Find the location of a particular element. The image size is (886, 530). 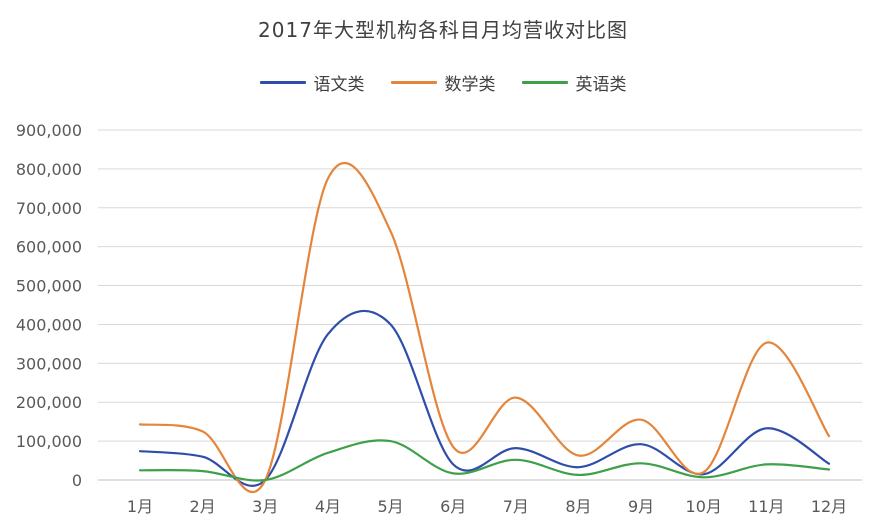

legend-swatch-math is located at coordinates (413, 82).